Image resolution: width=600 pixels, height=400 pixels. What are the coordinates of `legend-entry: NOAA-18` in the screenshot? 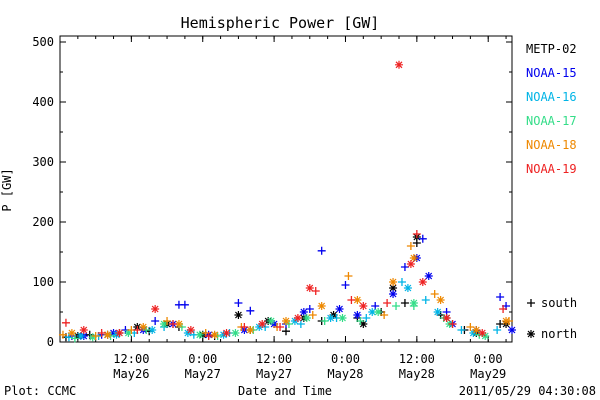 It's located at (551, 145).